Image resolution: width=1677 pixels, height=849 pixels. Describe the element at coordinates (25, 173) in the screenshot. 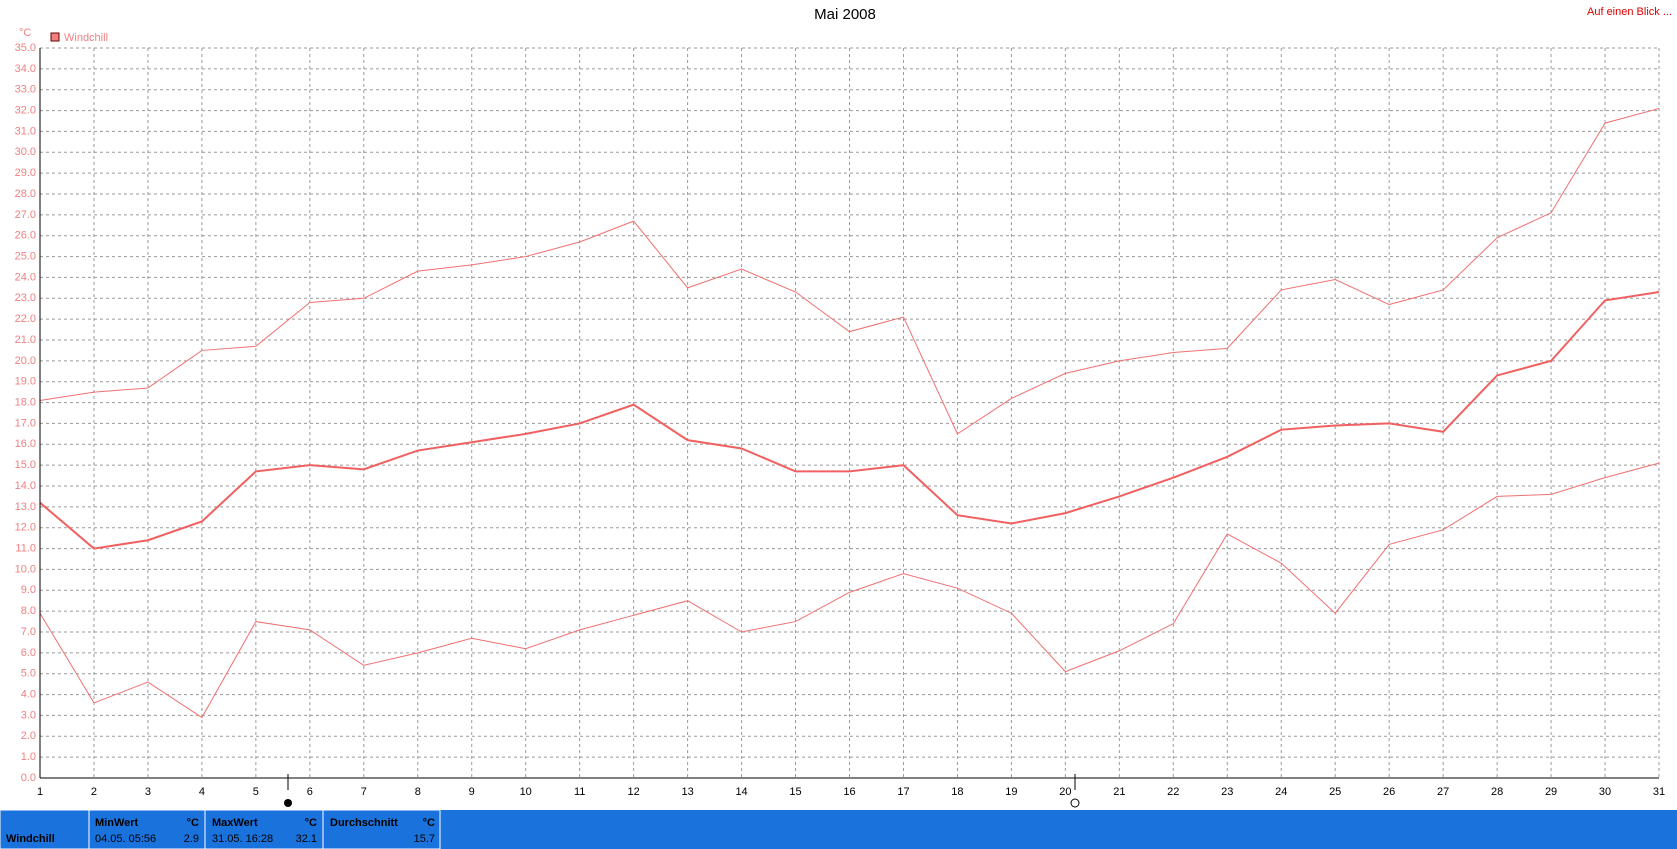

I see `y-tick-label: 29.0` at that location.